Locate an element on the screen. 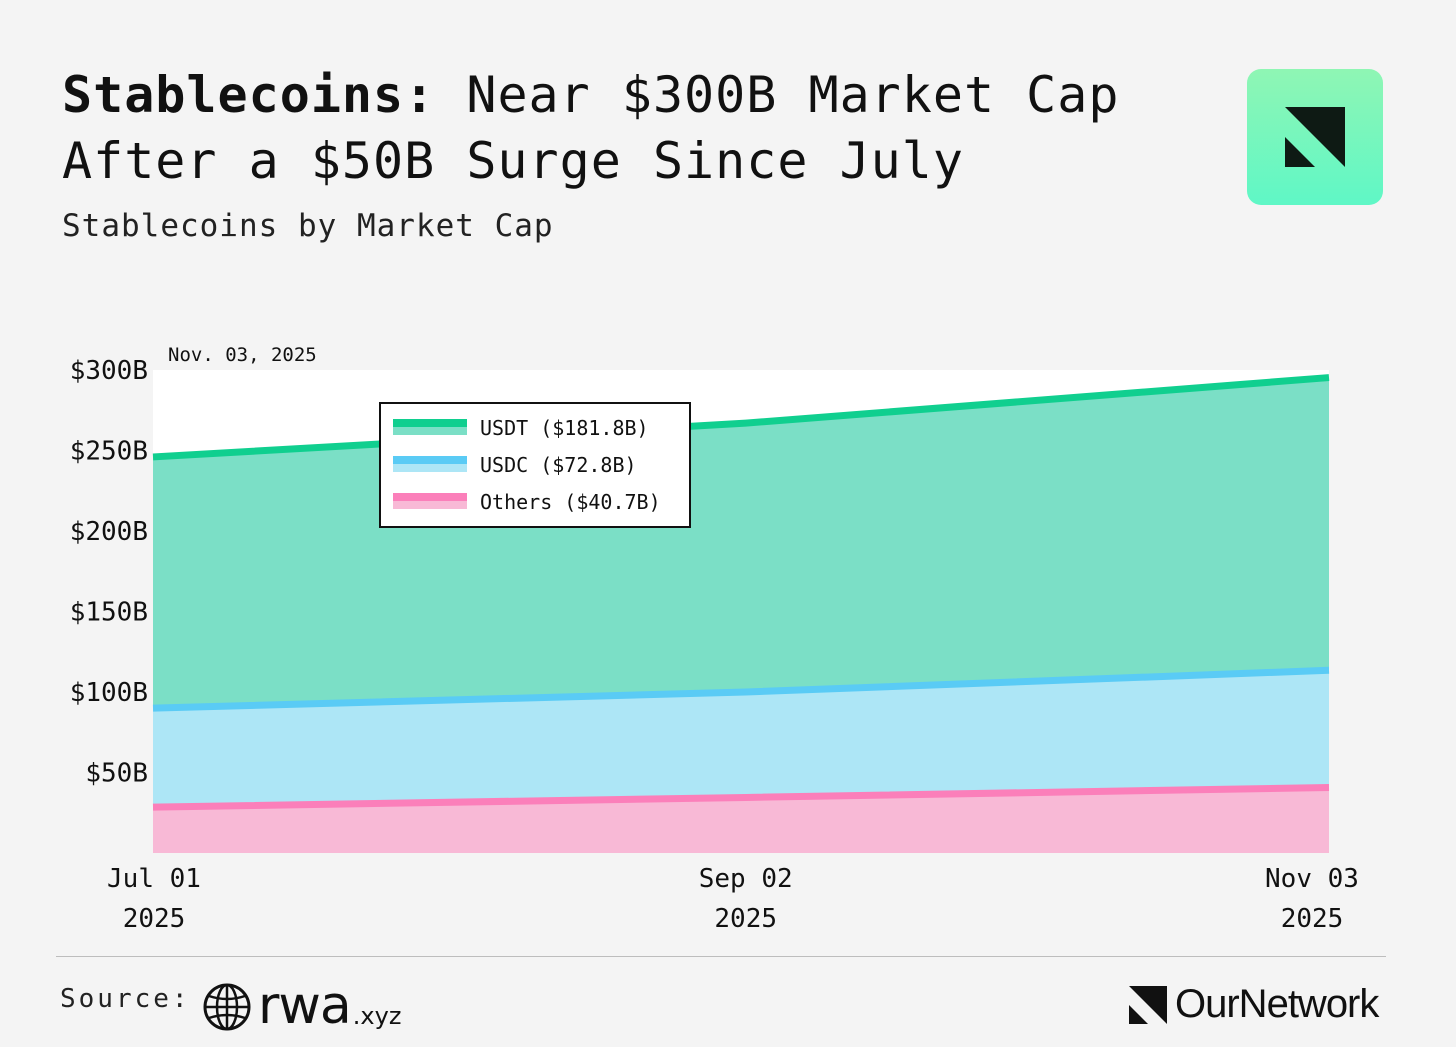 Image resolution: width=1456 pixels, height=1047 pixels. area-usdc is located at coordinates (741, 739).